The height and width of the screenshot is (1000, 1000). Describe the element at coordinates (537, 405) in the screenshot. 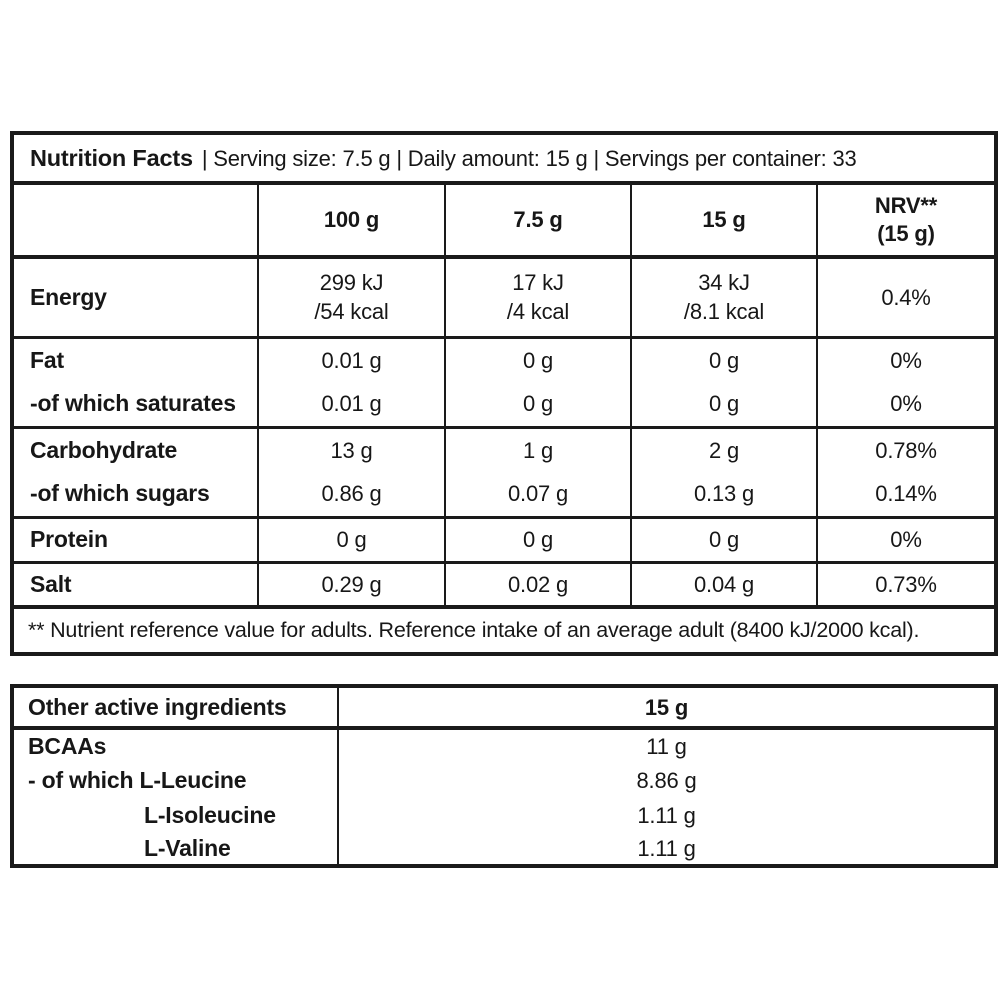

I see `saturates-7-5g-cell: 0 g` at that location.